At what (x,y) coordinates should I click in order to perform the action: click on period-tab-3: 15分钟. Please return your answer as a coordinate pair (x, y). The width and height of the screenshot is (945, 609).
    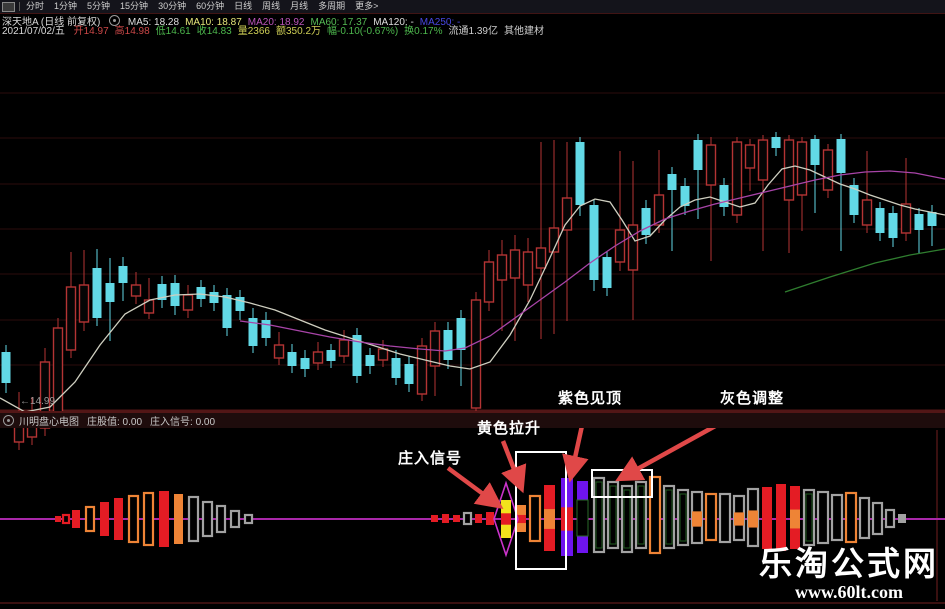
    Looking at the image, I should click on (134, 6).